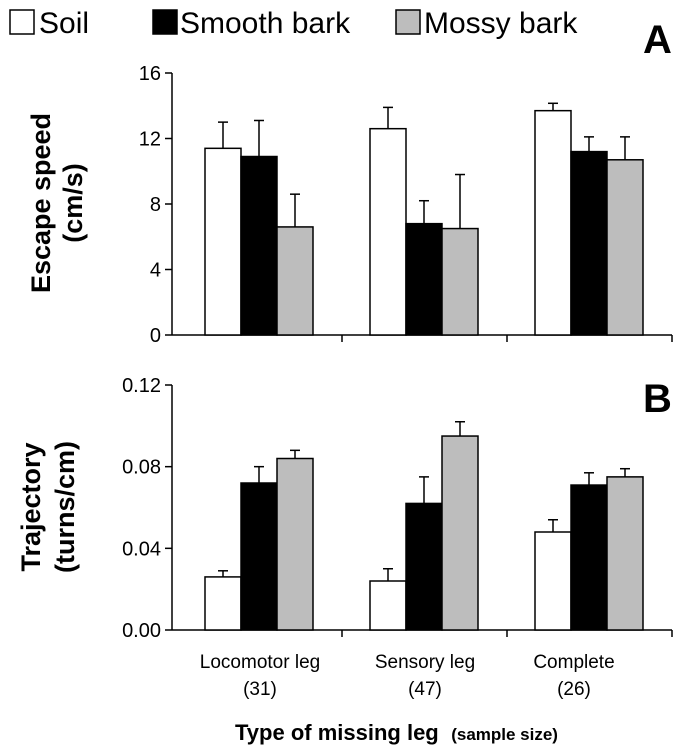 The width and height of the screenshot is (696, 752). What do you see at coordinates (141, 386) in the screenshot?
I see `y-tick-label-b: 0.12` at bounding box center [141, 386].